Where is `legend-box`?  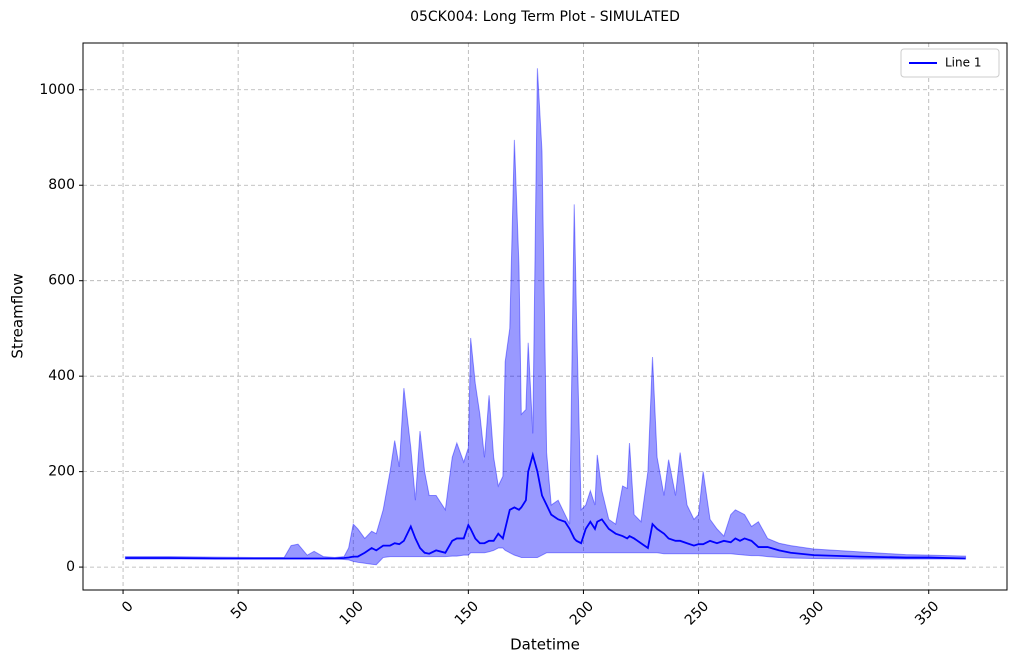
legend-box is located at coordinates (950, 63).